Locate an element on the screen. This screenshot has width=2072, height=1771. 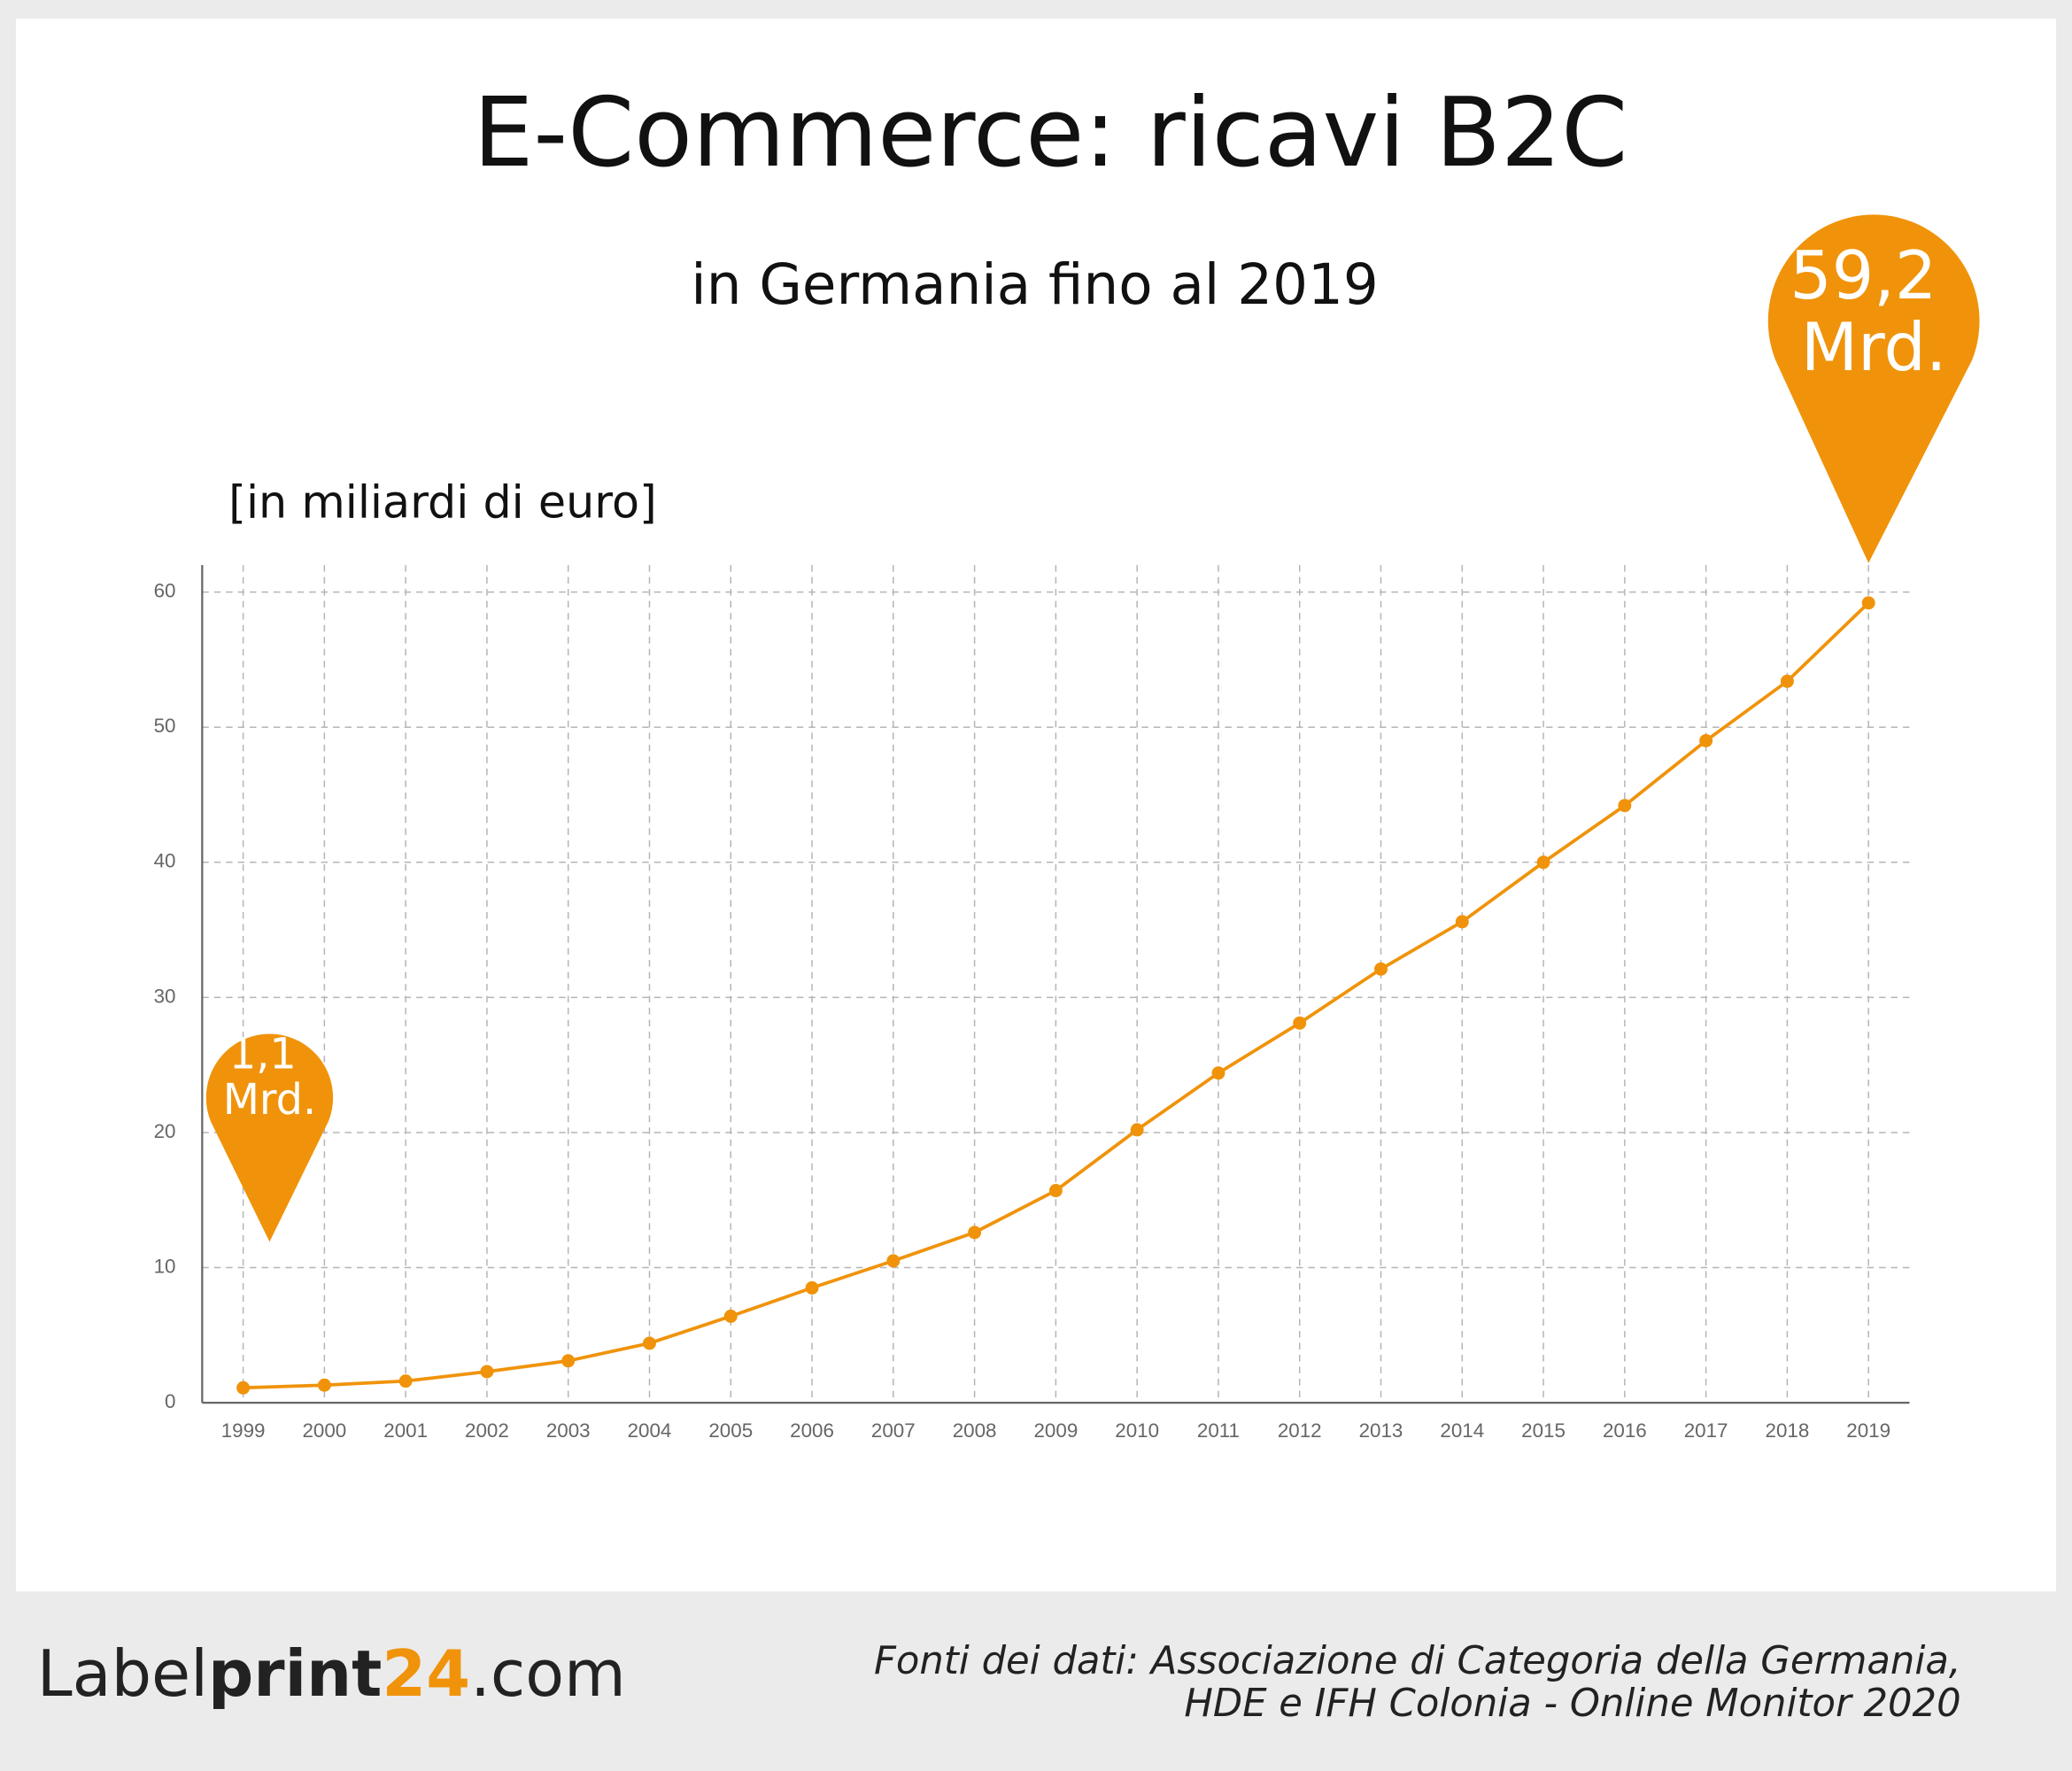
x-tick-label: 2003 is located at coordinates (568, 1430).